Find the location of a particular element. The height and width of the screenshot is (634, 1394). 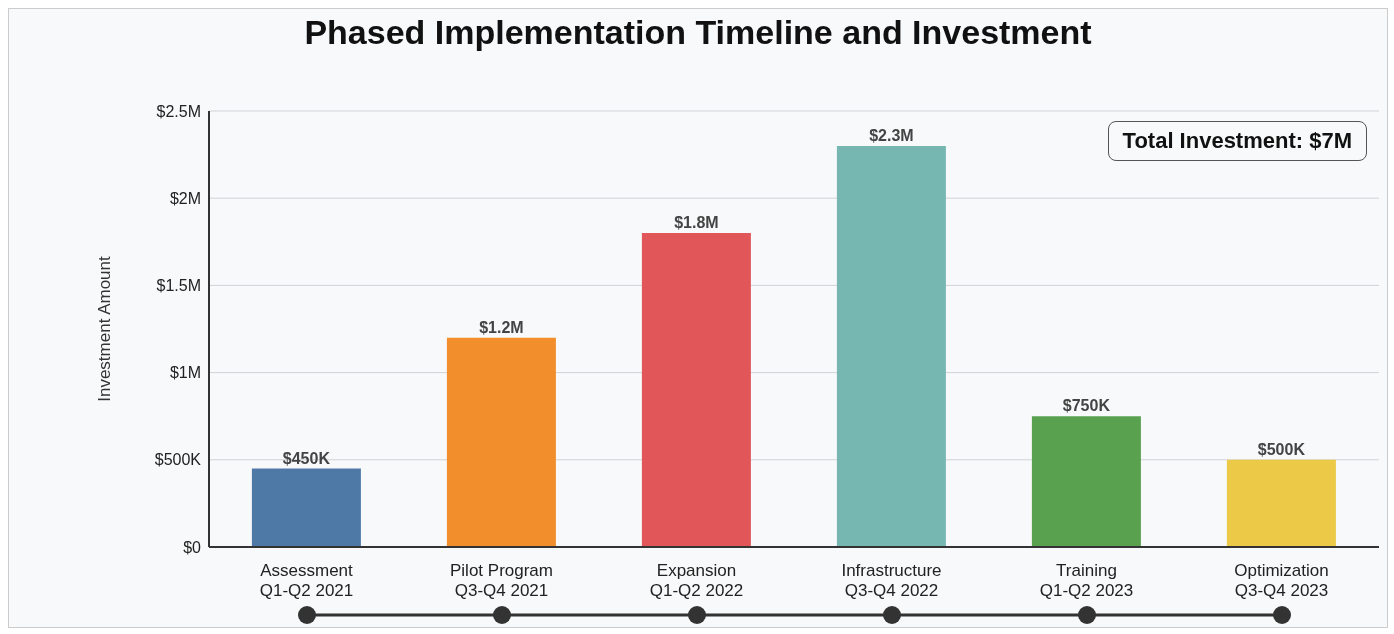

data-label: $500K is located at coordinates (1281, 449).